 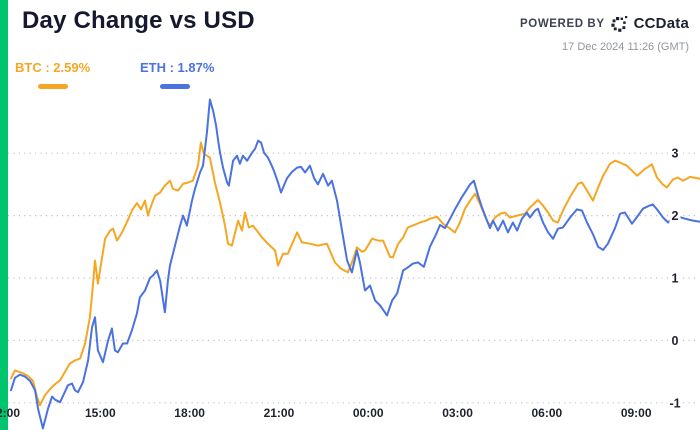 I want to click on svg-text: 0, so click(x=675, y=341).